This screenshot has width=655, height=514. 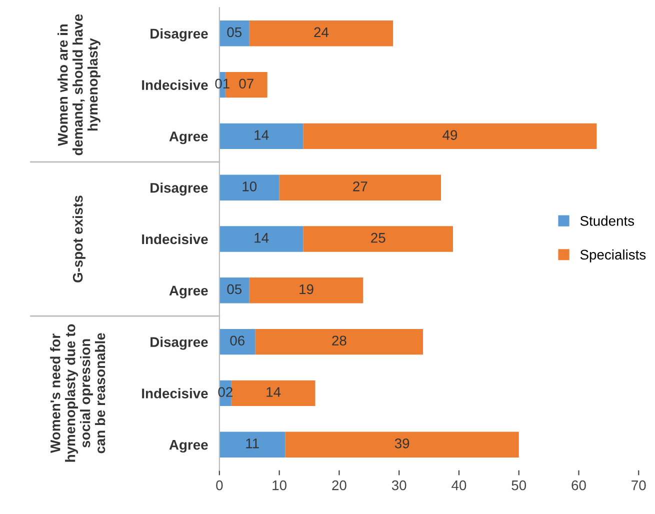 What do you see at coordinates (399, 485) in the screenshot?
I see `x-tick-label: 30` at bounding box center [399, 485].